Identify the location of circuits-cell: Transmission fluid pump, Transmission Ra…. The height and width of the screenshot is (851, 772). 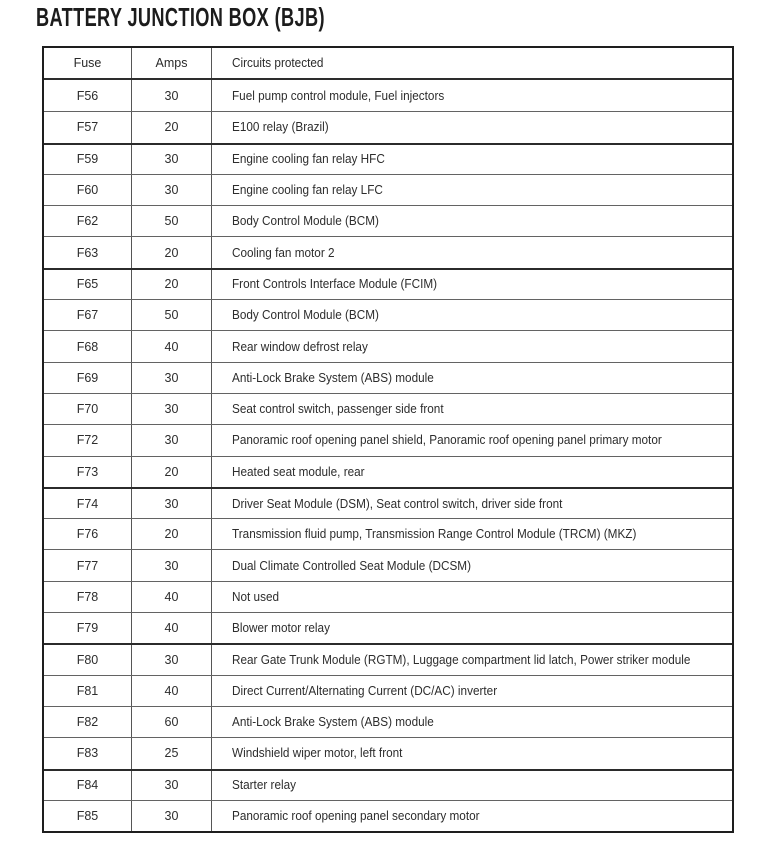
(471, 534).